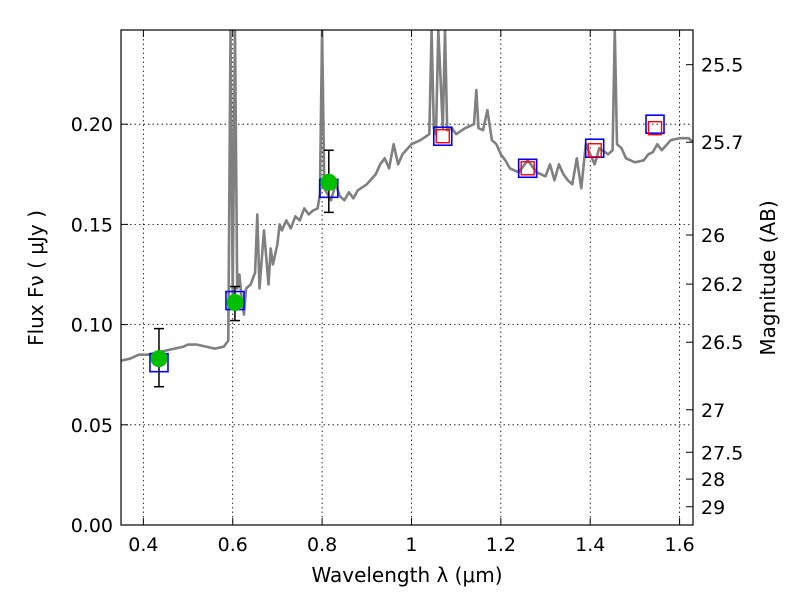 The image size is (800, 600). What do you see at coordinates (92, 326) in the screenshot?
I see `y-tick-label: 0.10` at bounding box center [92, 326].